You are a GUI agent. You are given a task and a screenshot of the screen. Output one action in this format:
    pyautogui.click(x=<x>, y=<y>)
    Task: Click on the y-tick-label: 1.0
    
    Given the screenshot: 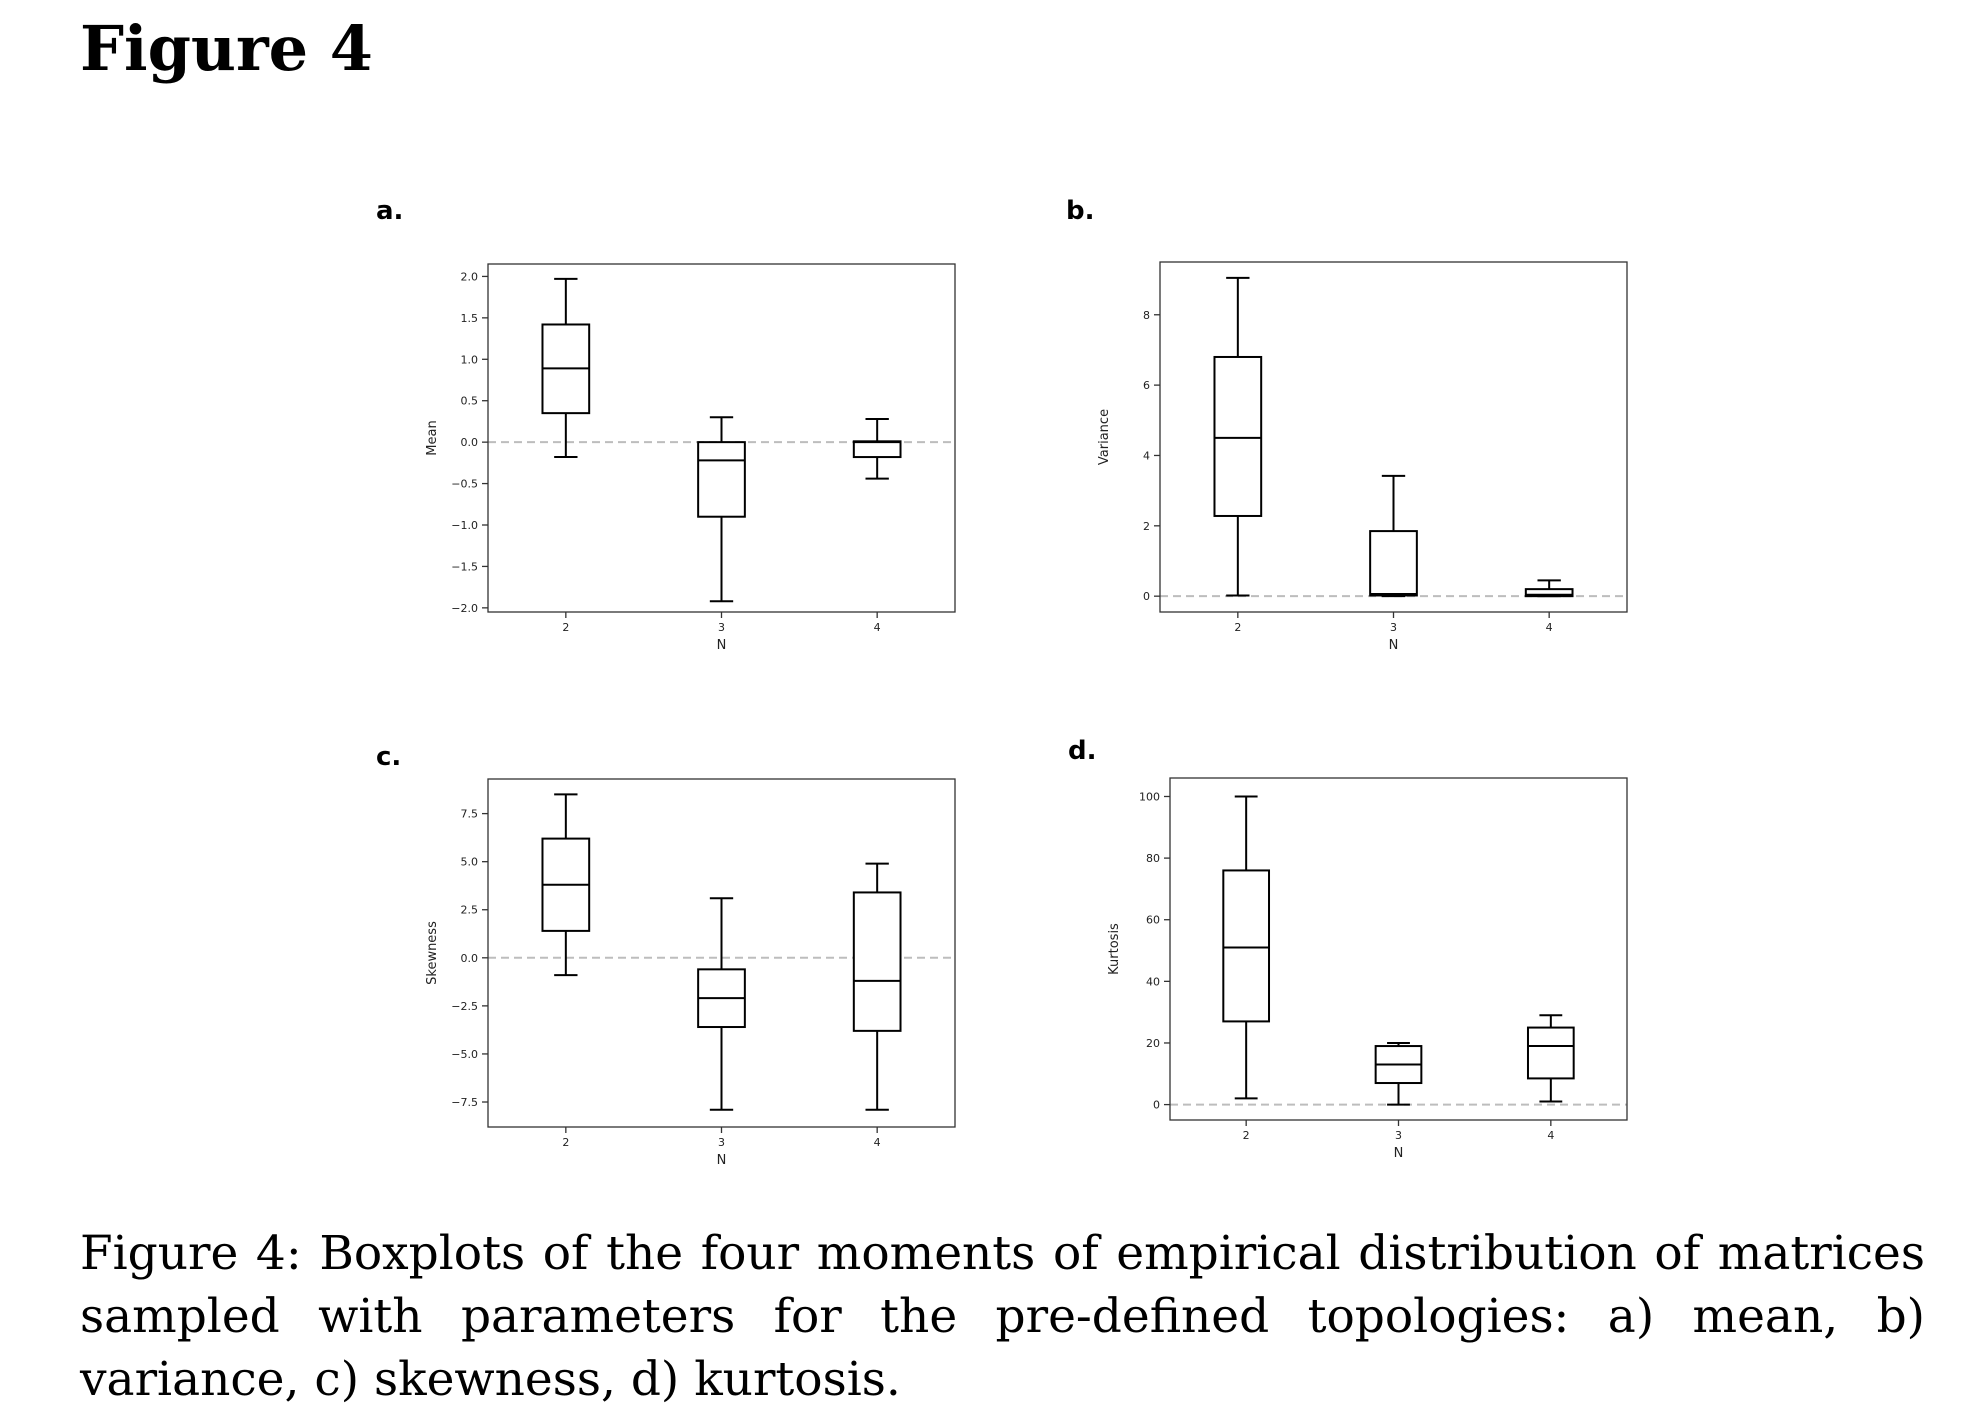 What is the action you would take?
    pyautogui.click(x=470, y=359)
    